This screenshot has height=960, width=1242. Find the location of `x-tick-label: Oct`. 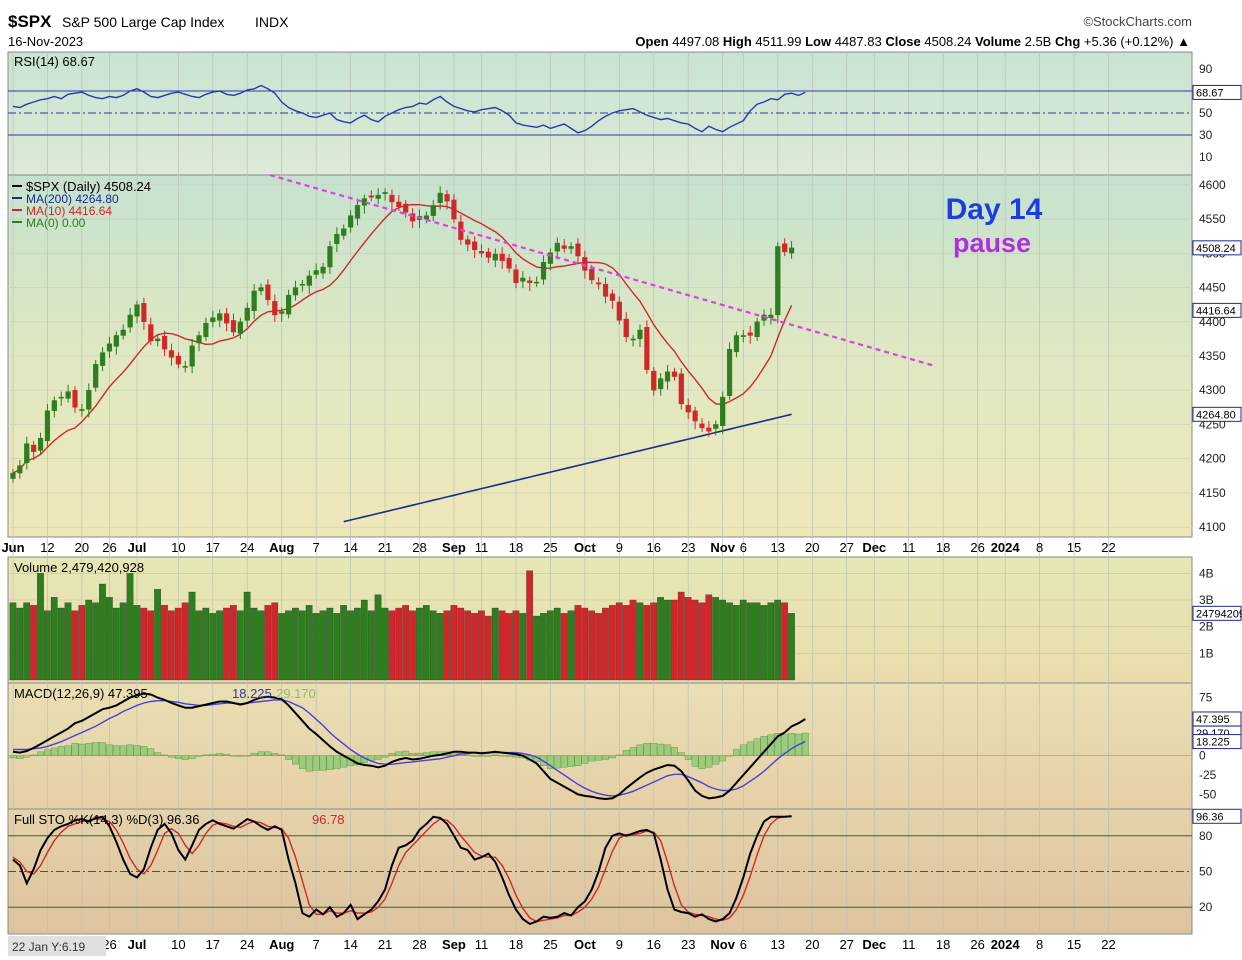

x-tick-label: Oct is located at coordinates (585, 547).